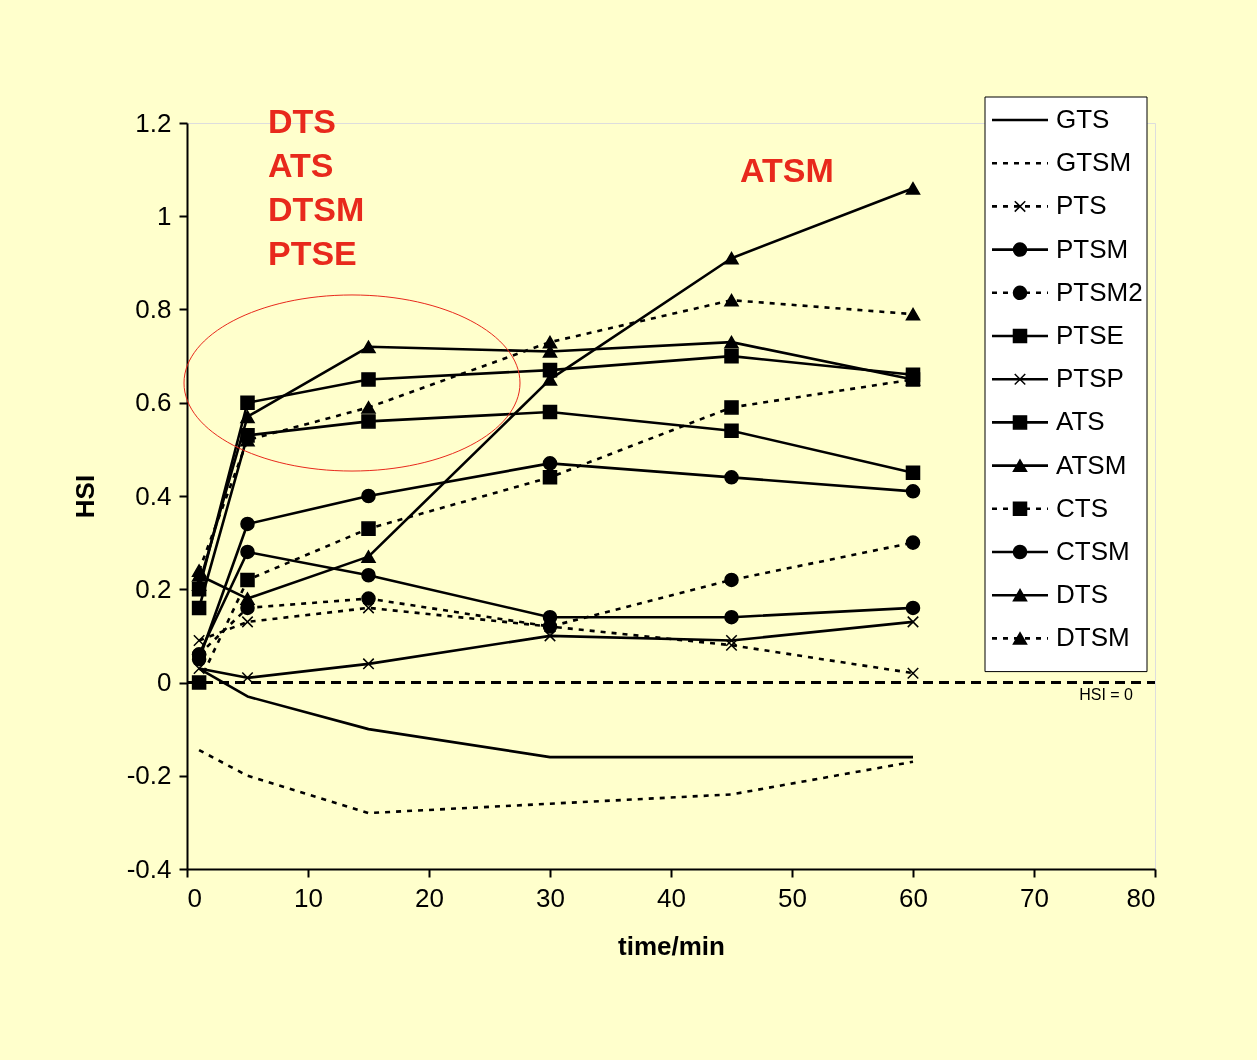 The image size is (1257, 1060). I want to click on legend-label: PTSM2, so click(1099, 291).